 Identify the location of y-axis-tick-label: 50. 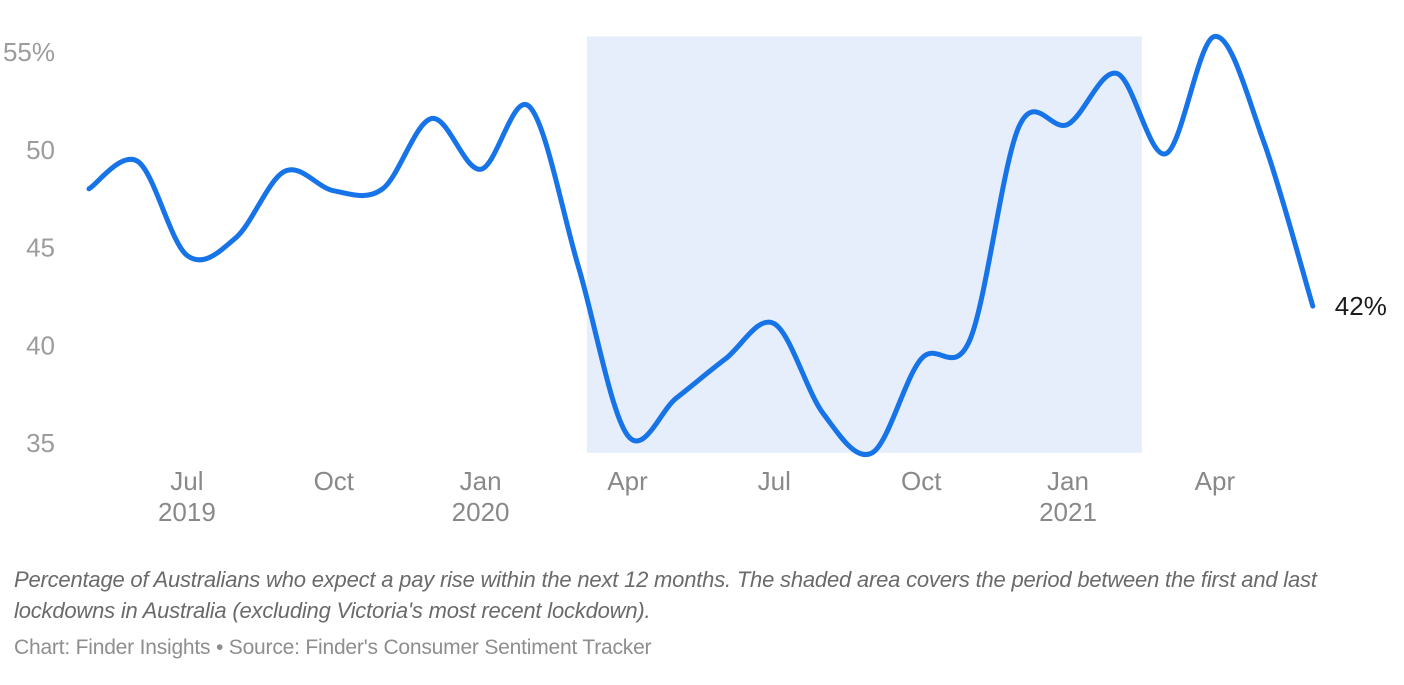
(40, 150).